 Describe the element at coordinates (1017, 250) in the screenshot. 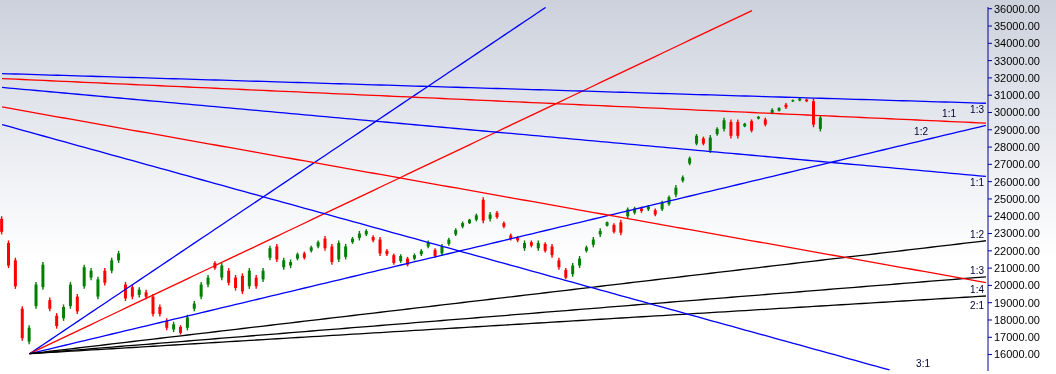

I see `y-tick-label: 22000.00` at that location.